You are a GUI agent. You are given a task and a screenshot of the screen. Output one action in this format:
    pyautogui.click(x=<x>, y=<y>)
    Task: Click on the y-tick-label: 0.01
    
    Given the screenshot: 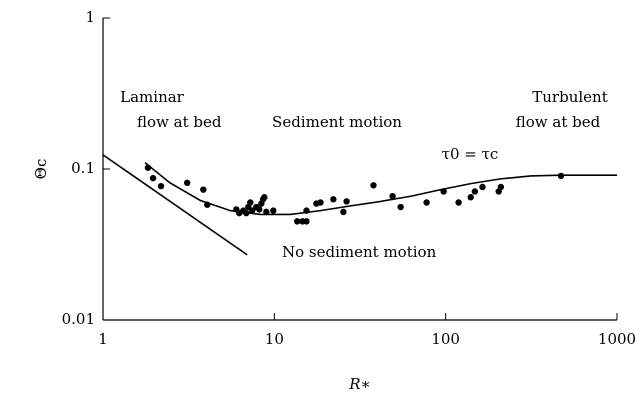 What is the action you would take?
    pyautogui.click(x=78, y=319)
    